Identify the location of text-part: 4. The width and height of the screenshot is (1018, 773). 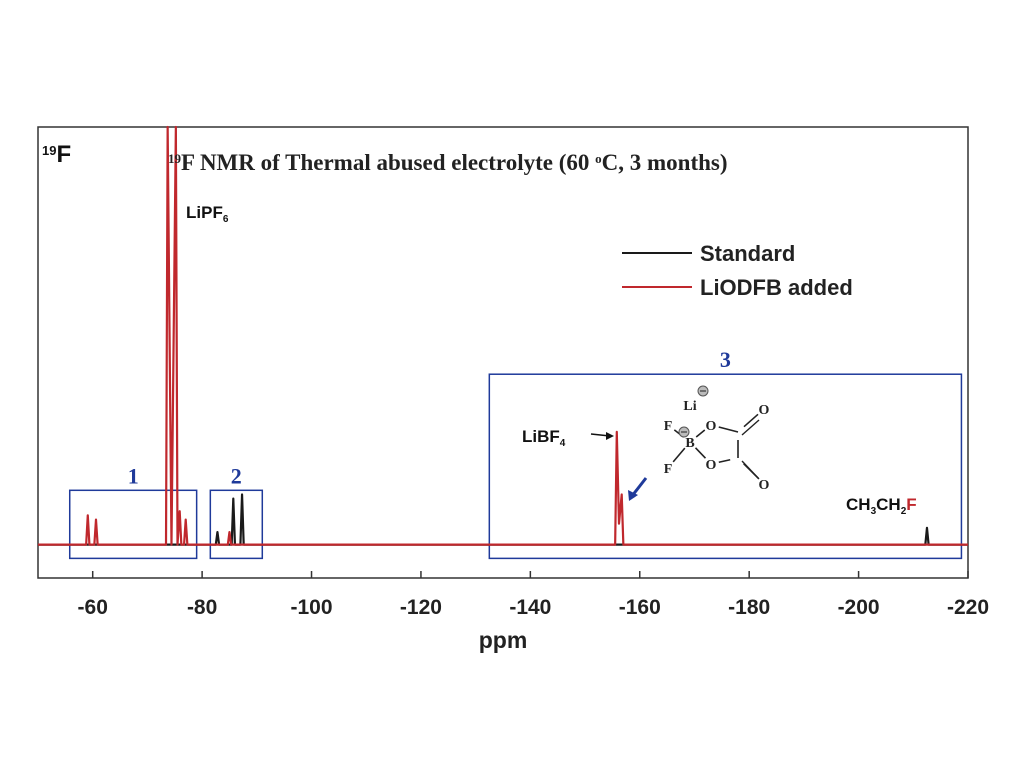
(563, 443).